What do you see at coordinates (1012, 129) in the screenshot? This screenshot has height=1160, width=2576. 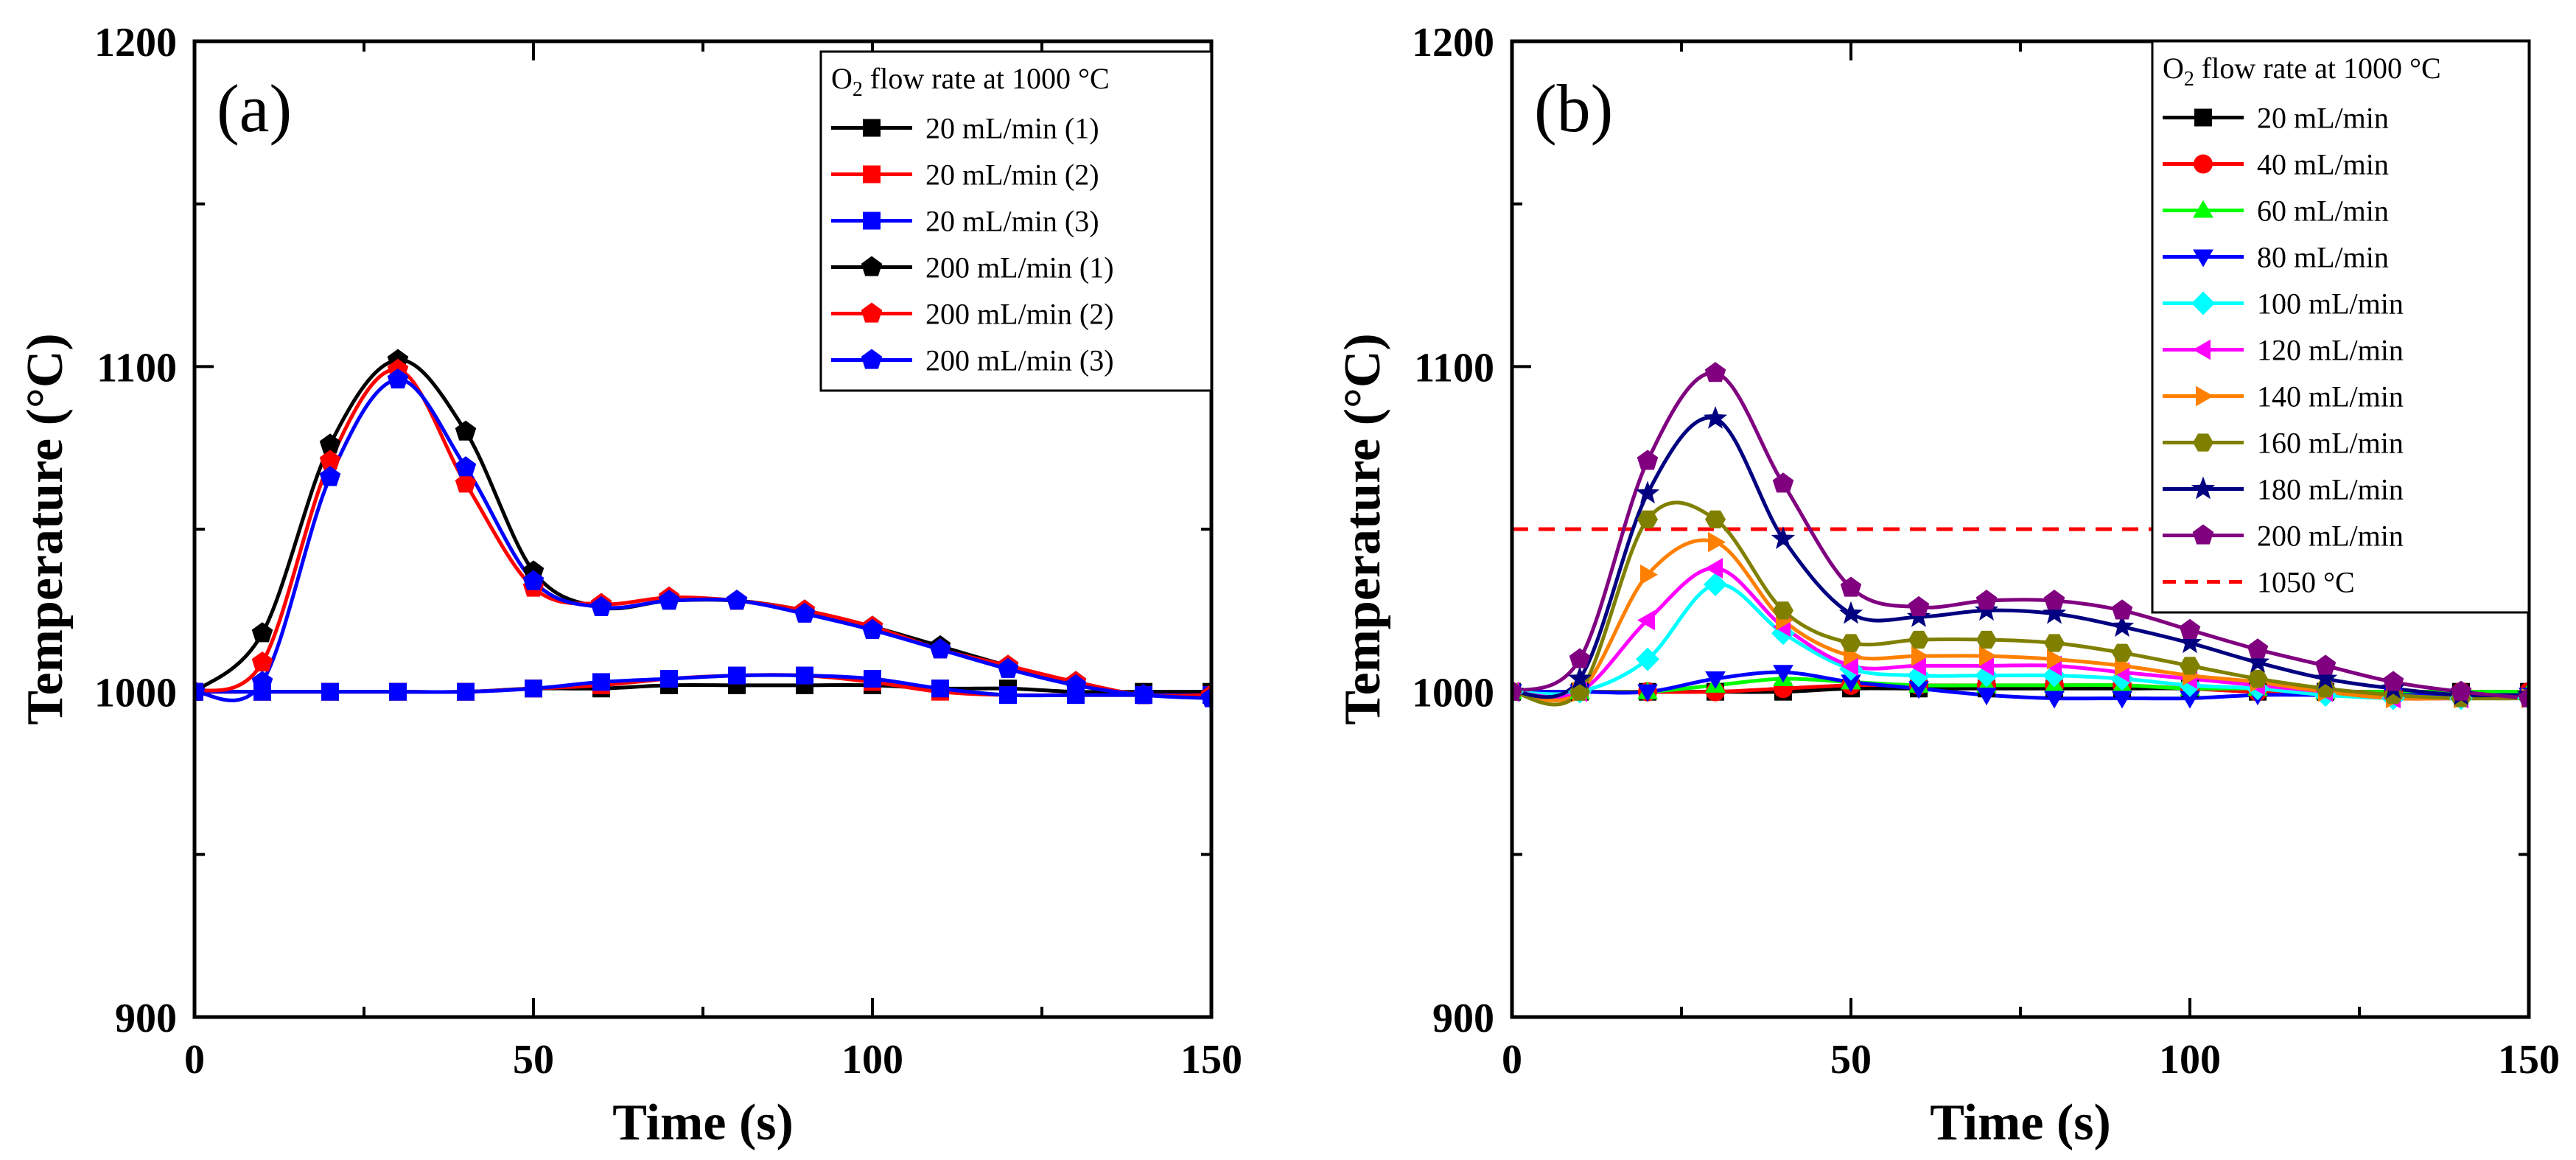 I see `legend-label: 20 mL/min (1)` at bounding box center [1012, 129].